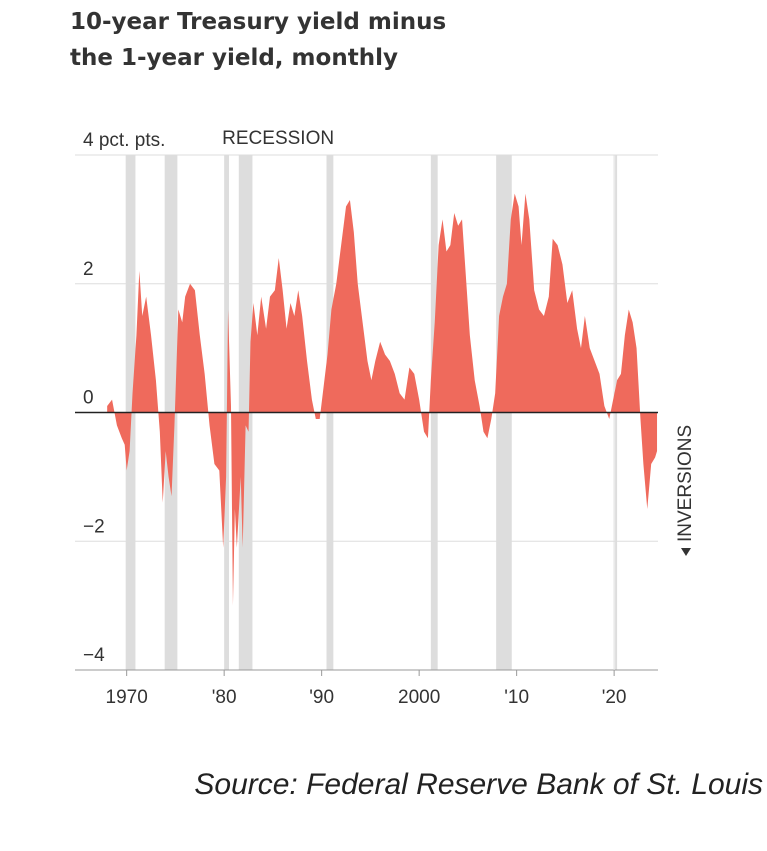 The height and width of the screenshot is (851, 767). I want to click on annotation-arrow, so click(686, 552).